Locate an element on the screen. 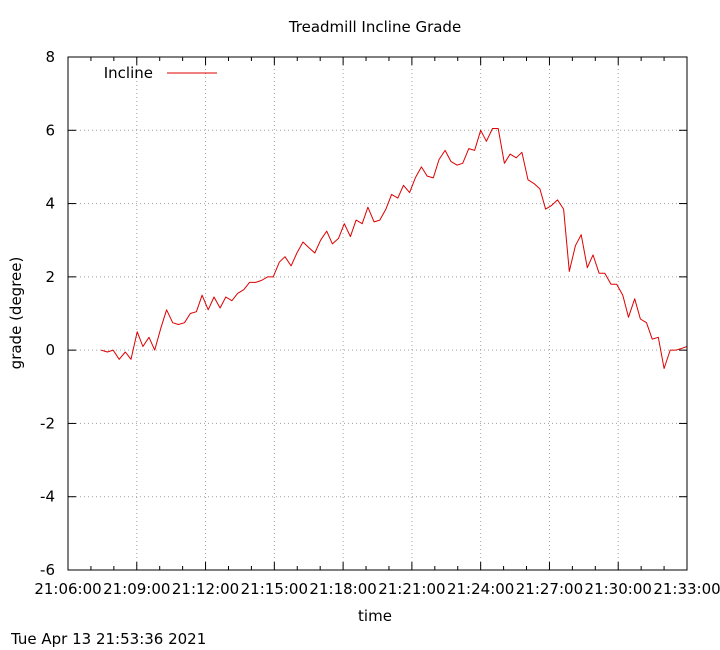 Image resolution: width=720 pixels, height=650 pixels. y-tick-label: -6 is located at coordinates (47, 570).